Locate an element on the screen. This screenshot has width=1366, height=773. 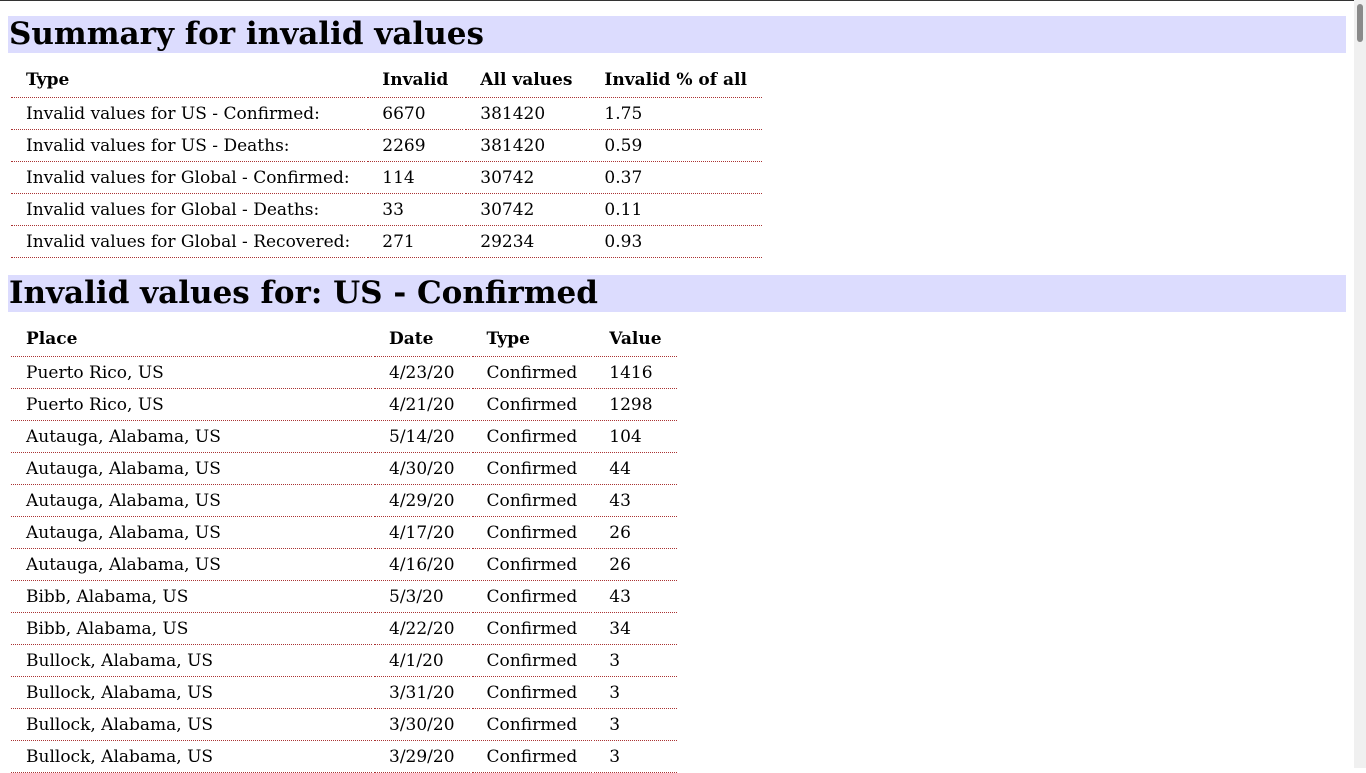
column-header-date: Date is located at coordinates (422, 338).